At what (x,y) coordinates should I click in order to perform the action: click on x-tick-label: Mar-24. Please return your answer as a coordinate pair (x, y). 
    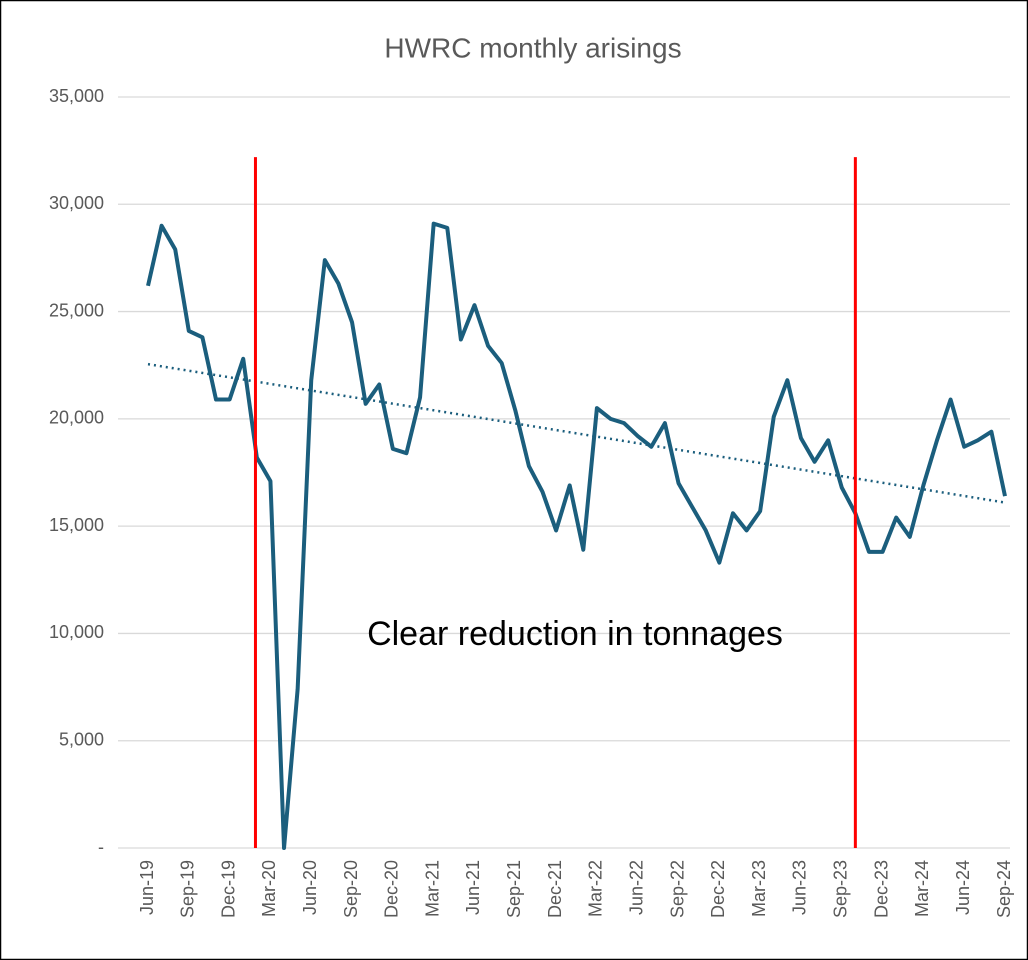
    Looking at the image, I should click on (922, 888).